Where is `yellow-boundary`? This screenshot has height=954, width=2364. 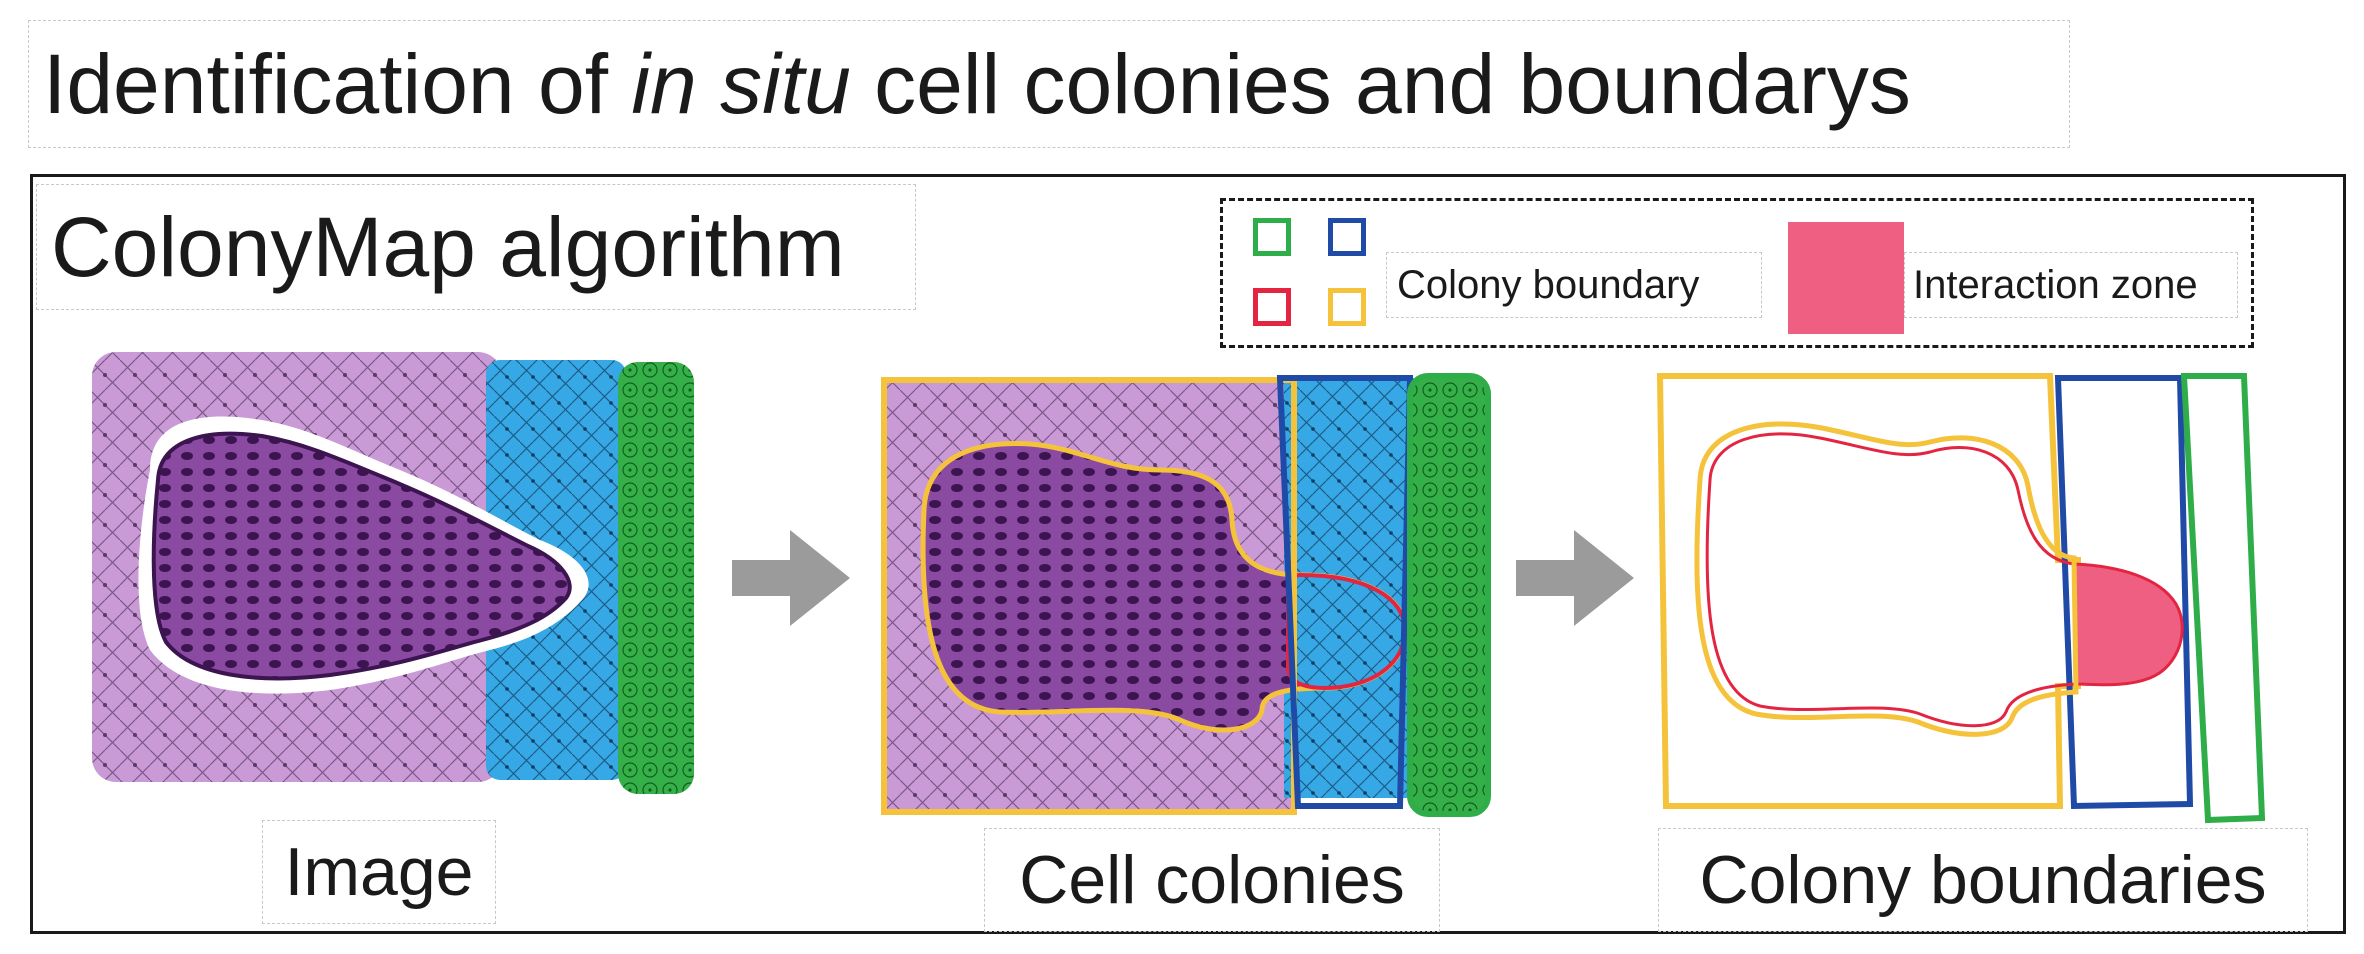 yellow-boundary is located at coordinates (1089, 596).